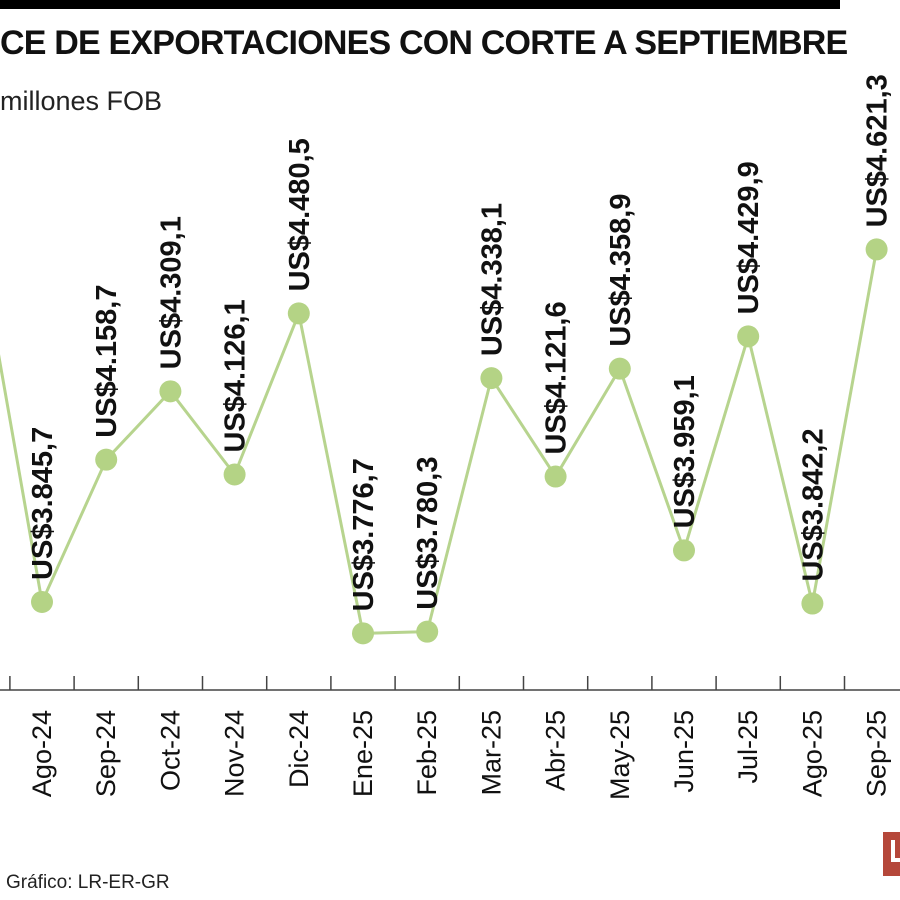 Image resolution: width=900 pixels, height=900 pixels. What do you see at coordinates (171, 292) in the screenshot?
I see `data-label: US$4.309,1` at bounding box center [171, 292].